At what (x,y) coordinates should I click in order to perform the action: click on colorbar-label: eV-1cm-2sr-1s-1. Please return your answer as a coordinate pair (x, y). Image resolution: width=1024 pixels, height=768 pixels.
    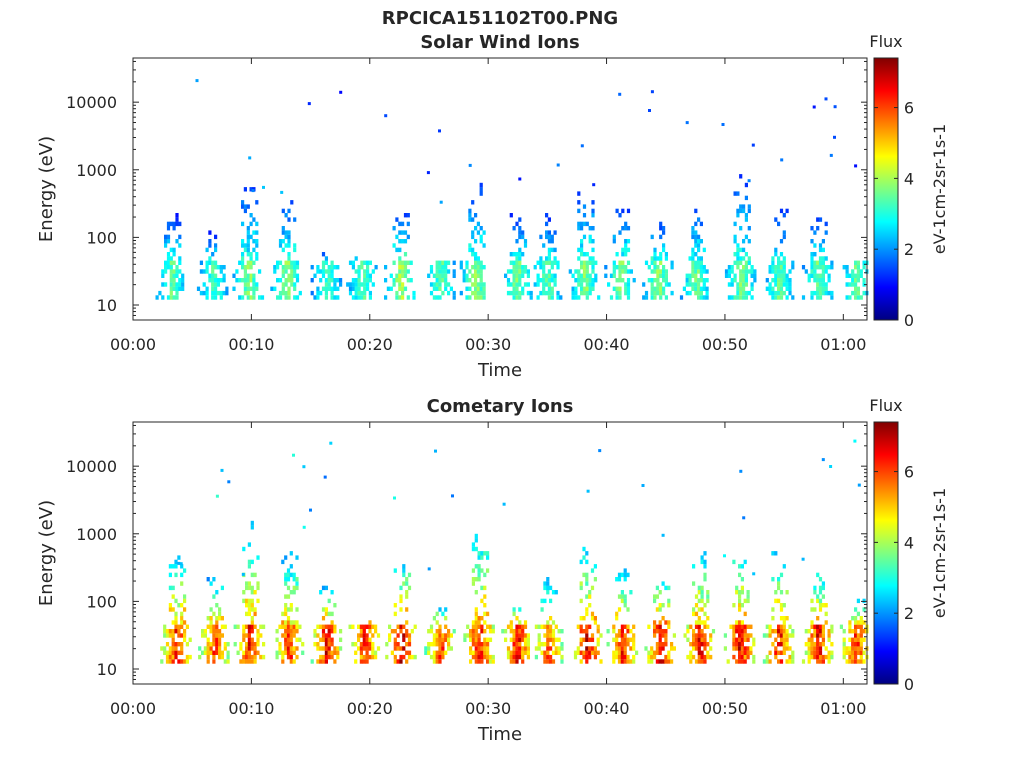
    Looking at the image, I should click on (939, 189).